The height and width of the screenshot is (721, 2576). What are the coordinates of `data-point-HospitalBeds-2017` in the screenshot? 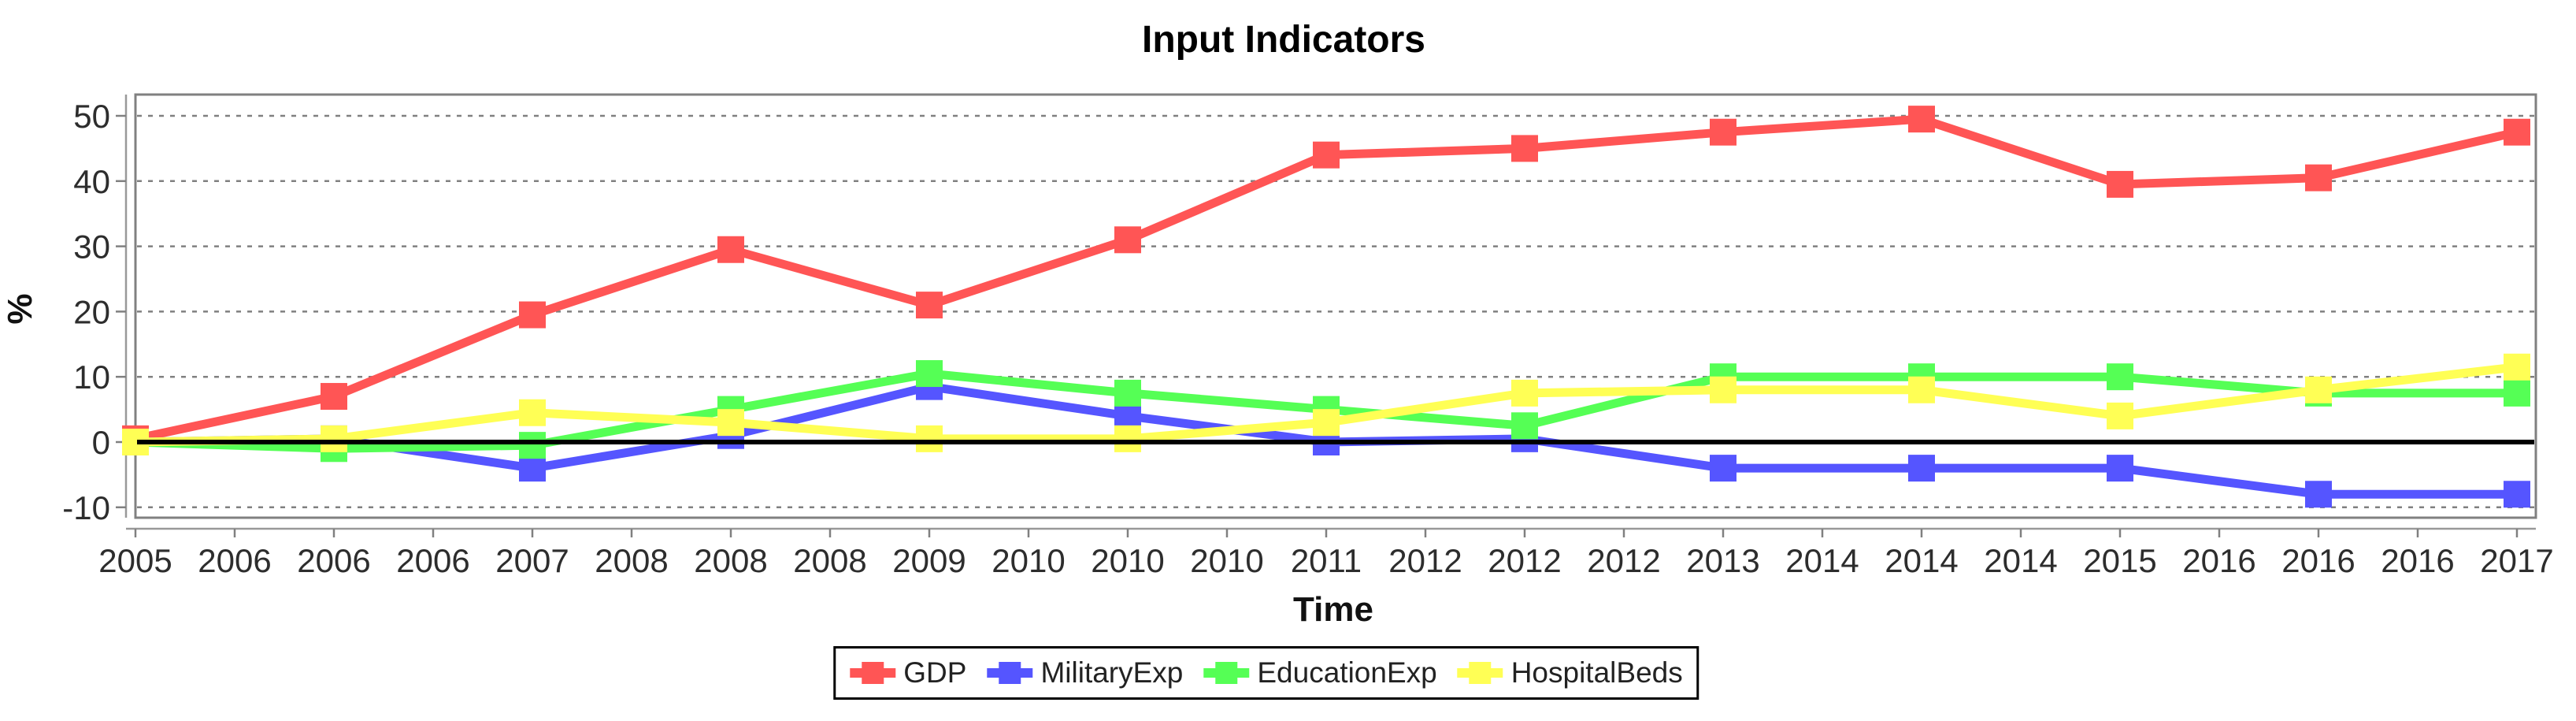 It's located at (2517, 367).